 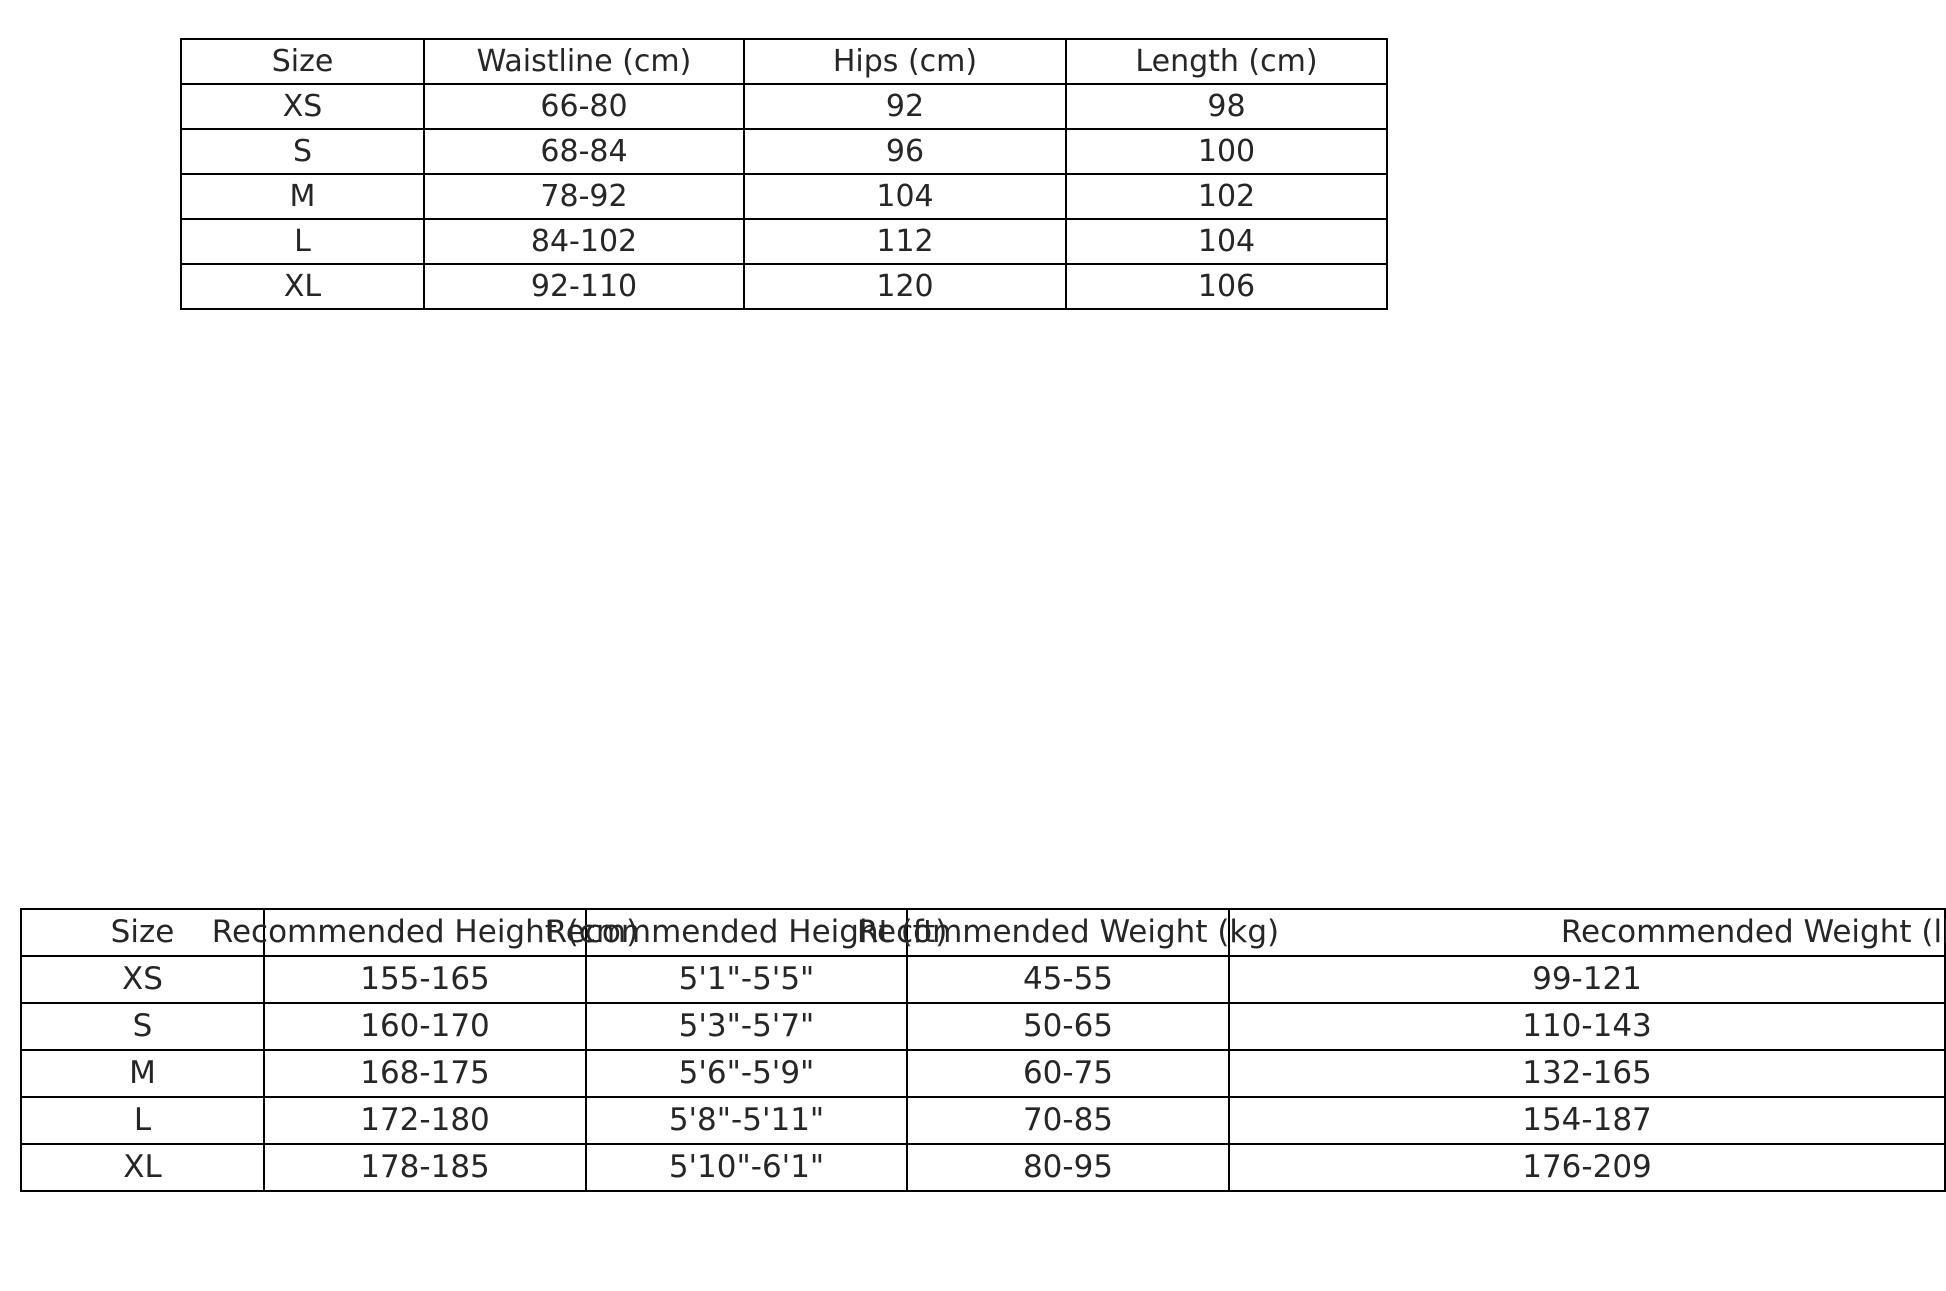 I want to click on cell-hips: 112, so click(x=905, y=241).